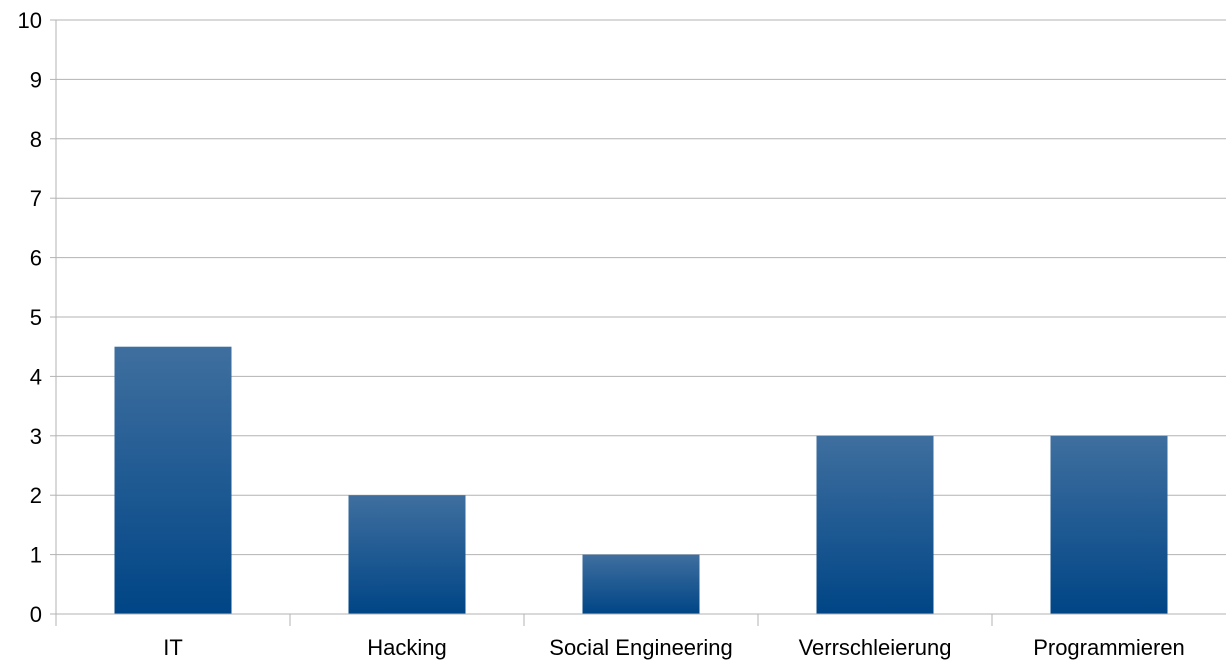 This screenshot has height=663, width=1226. Describe the element at coordinates (640, 647) in the screenshot. I see `x-category-label: Social Engineering` at that location.